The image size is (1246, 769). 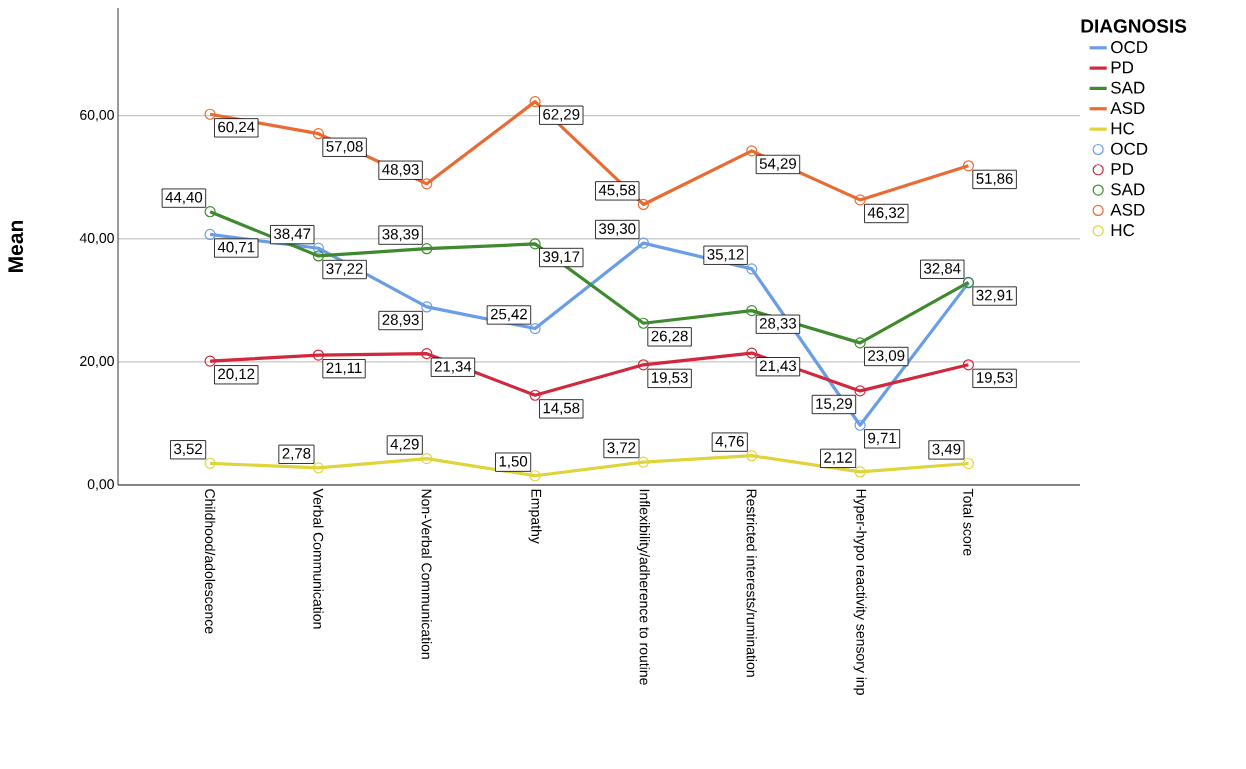 What do you see at coordinates (777, 164) in the screenshot?
I see `data-label: 54,29` at bounding box center [777, 164].